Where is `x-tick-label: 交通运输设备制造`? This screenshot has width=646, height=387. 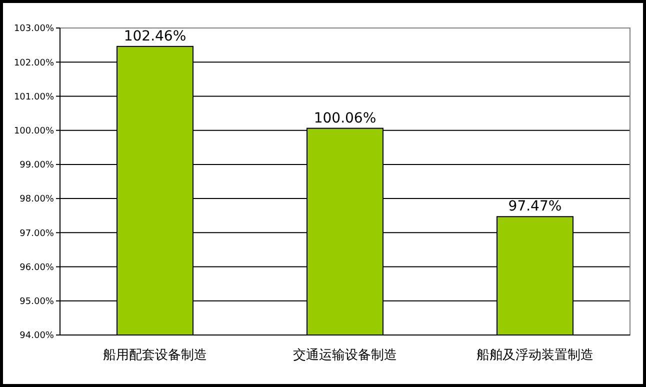 x-tick-label: 交通运输设备制造 is located at coordinates (345, 355).